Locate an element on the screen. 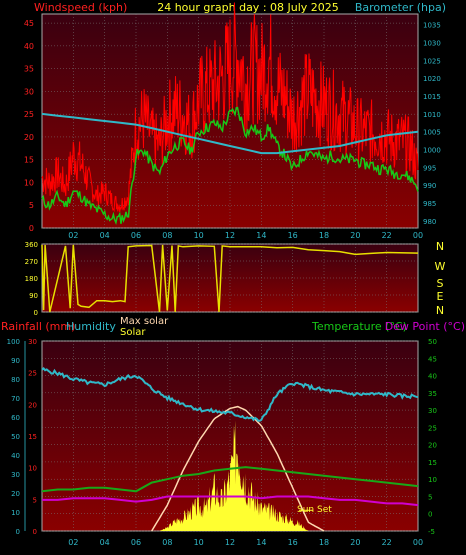 This screenshot has width=466, height=555. x-tick-bottom: 18 is located at coordinates (324, 542).